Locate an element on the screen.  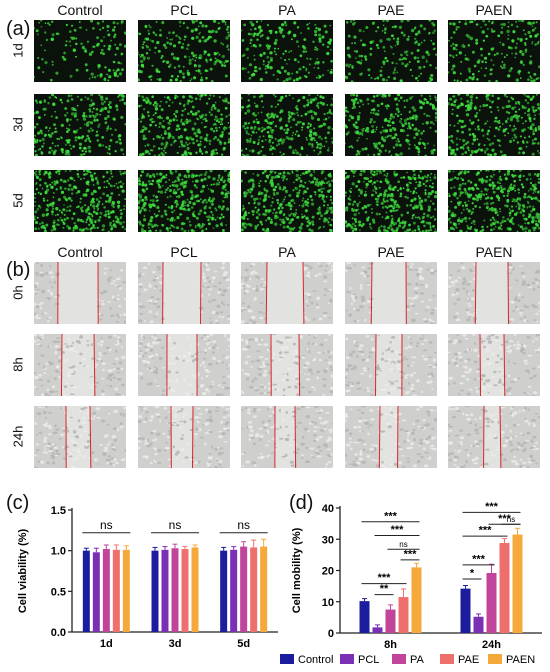
panel-d-letter: (d) is located at coordinates (301, 503).